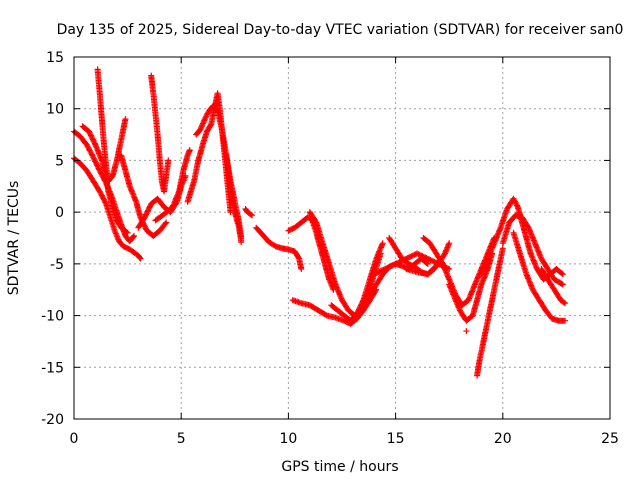  I want to click on x-tick-label: 15, so click(396, 439).